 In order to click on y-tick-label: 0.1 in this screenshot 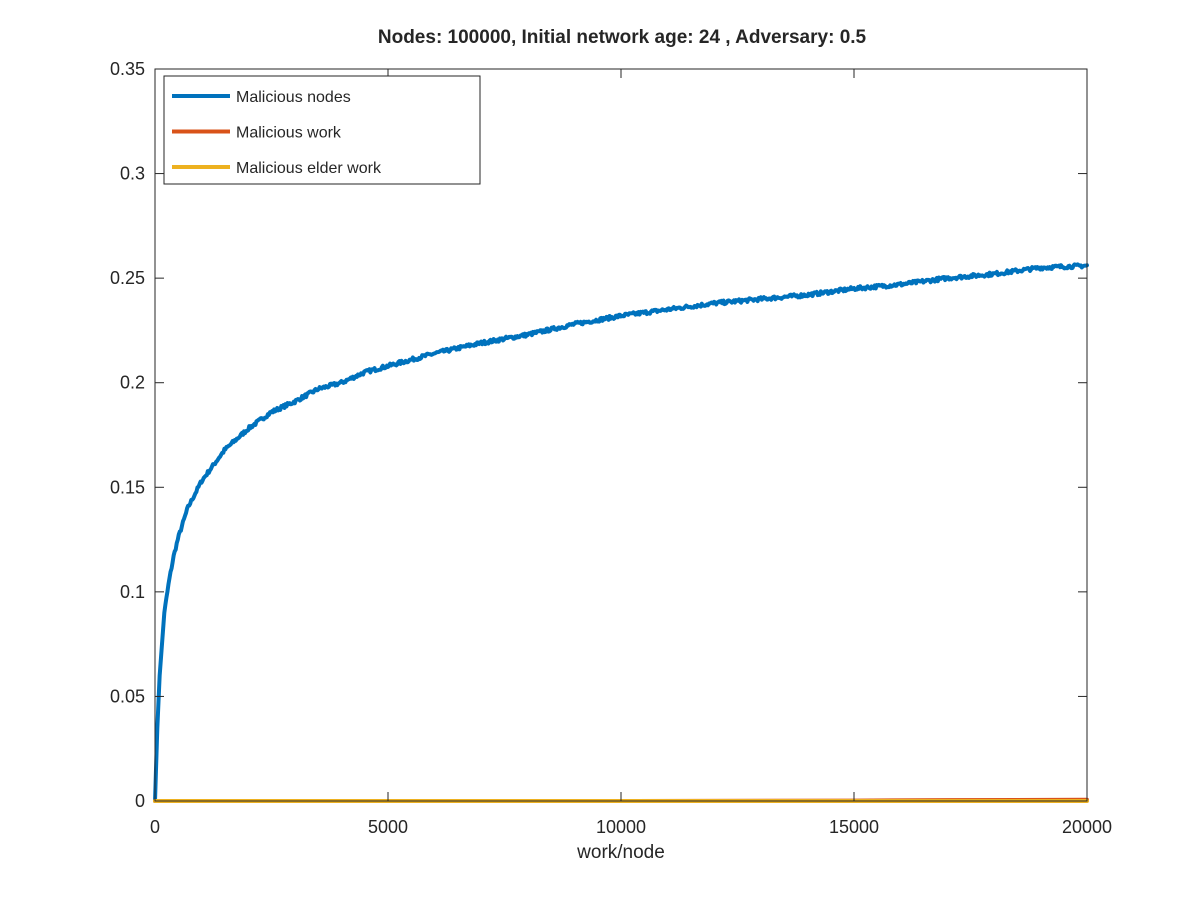, I will do `click(132, 592)`.